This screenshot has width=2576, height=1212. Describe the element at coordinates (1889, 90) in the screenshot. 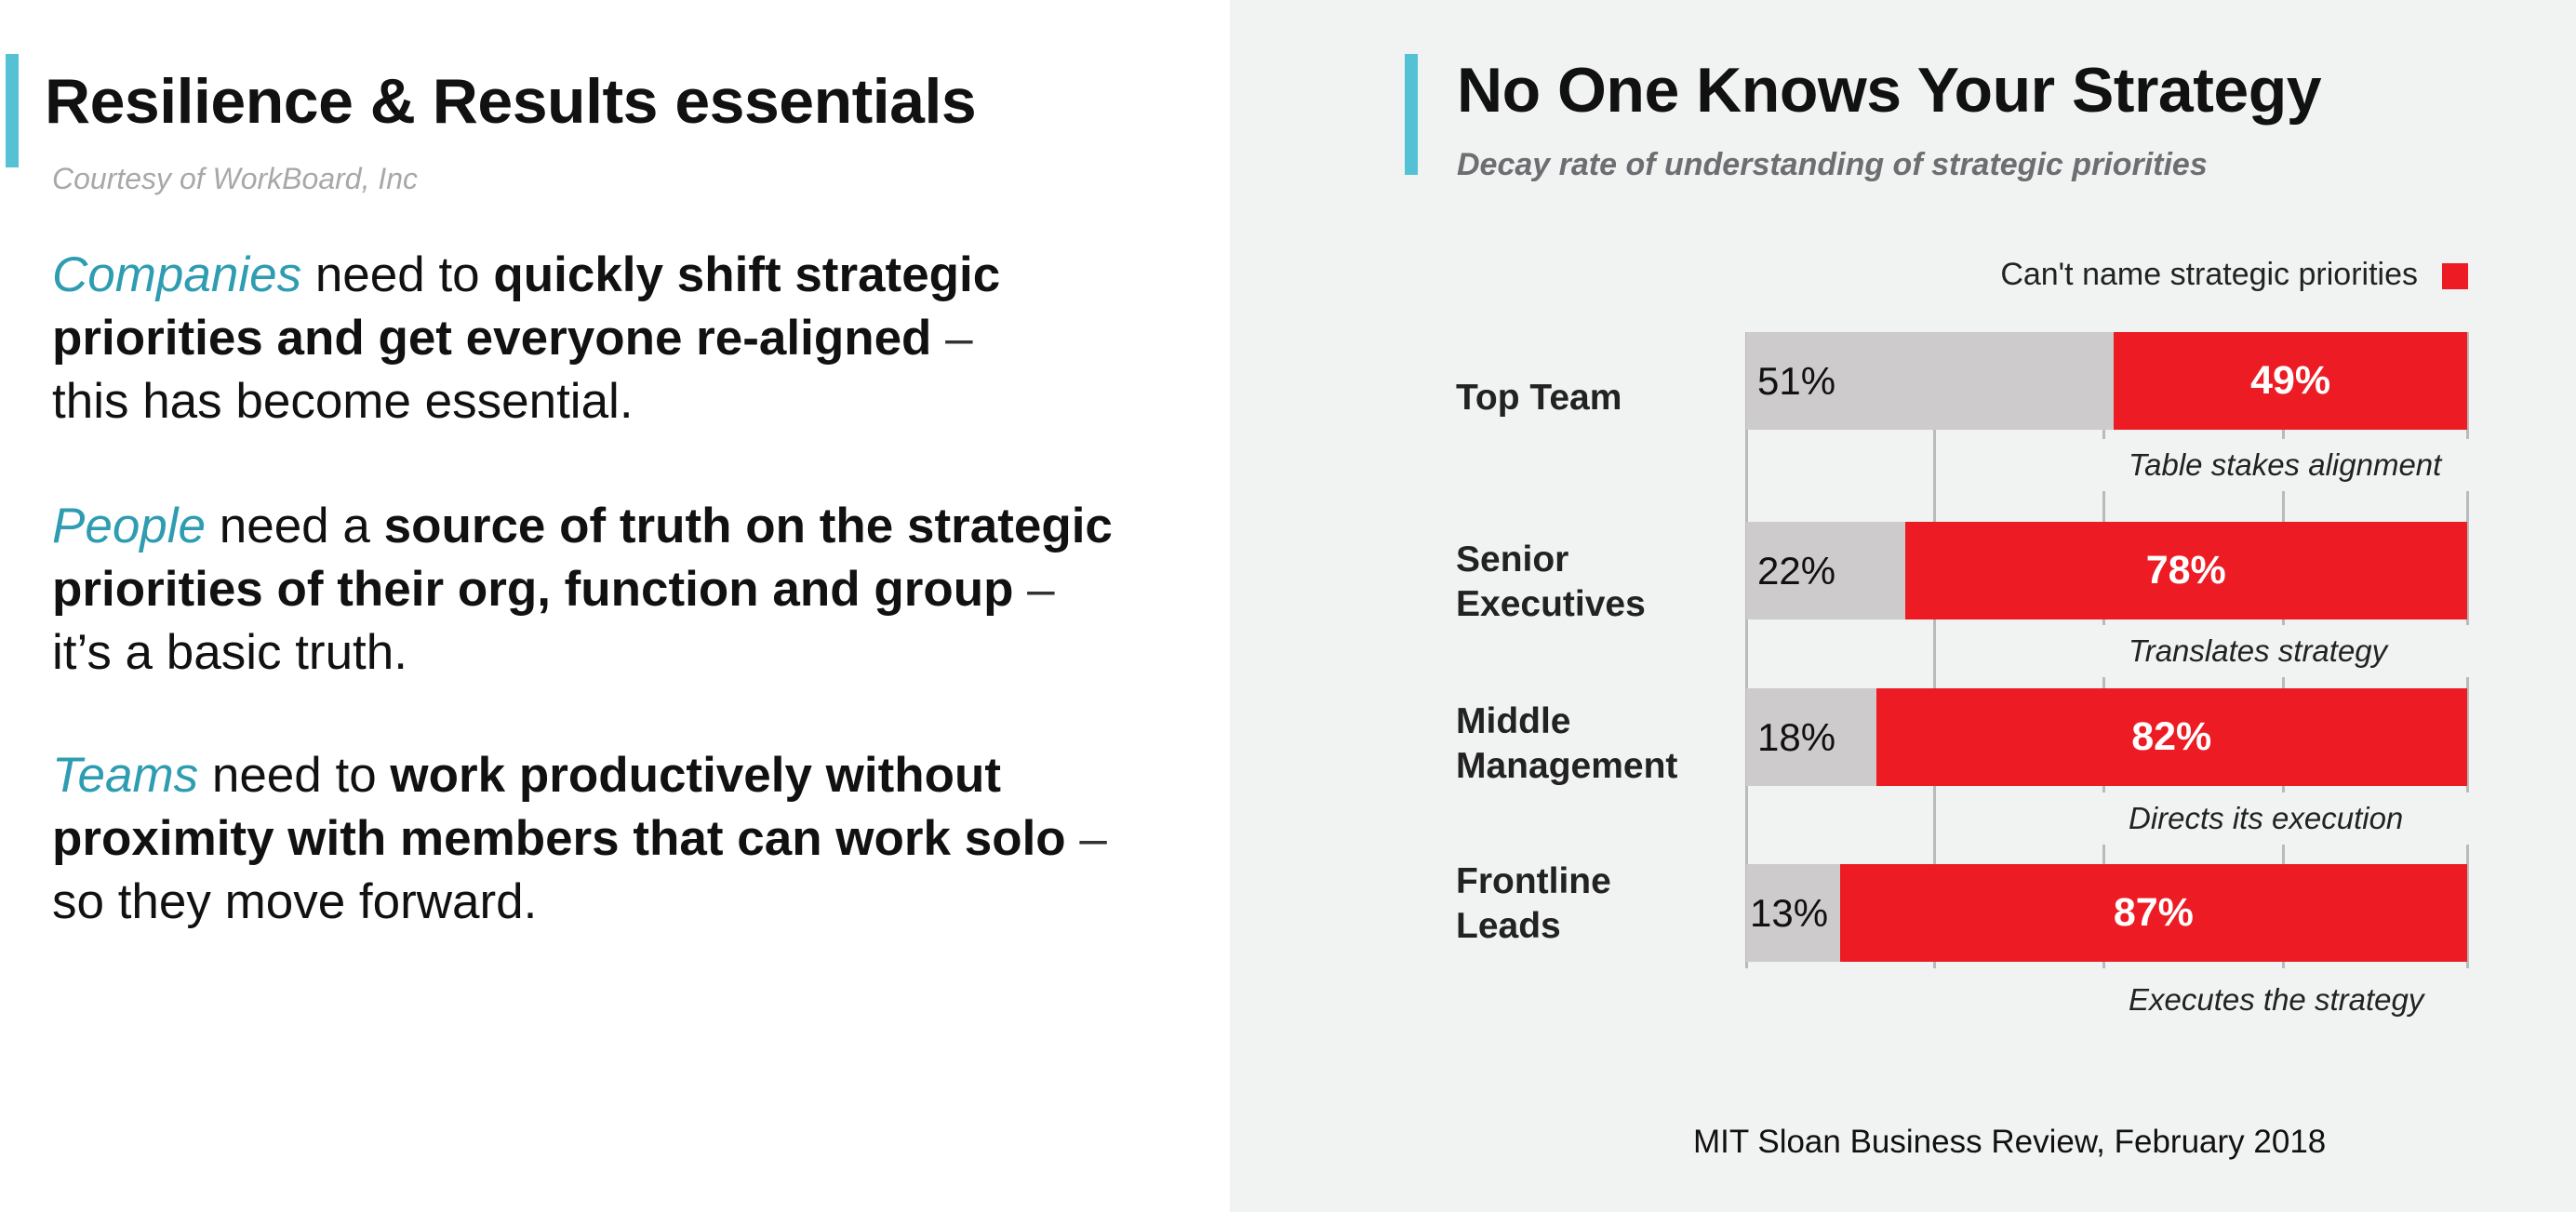

I see `chart-title: No One Knows Your Strategy` at that location.